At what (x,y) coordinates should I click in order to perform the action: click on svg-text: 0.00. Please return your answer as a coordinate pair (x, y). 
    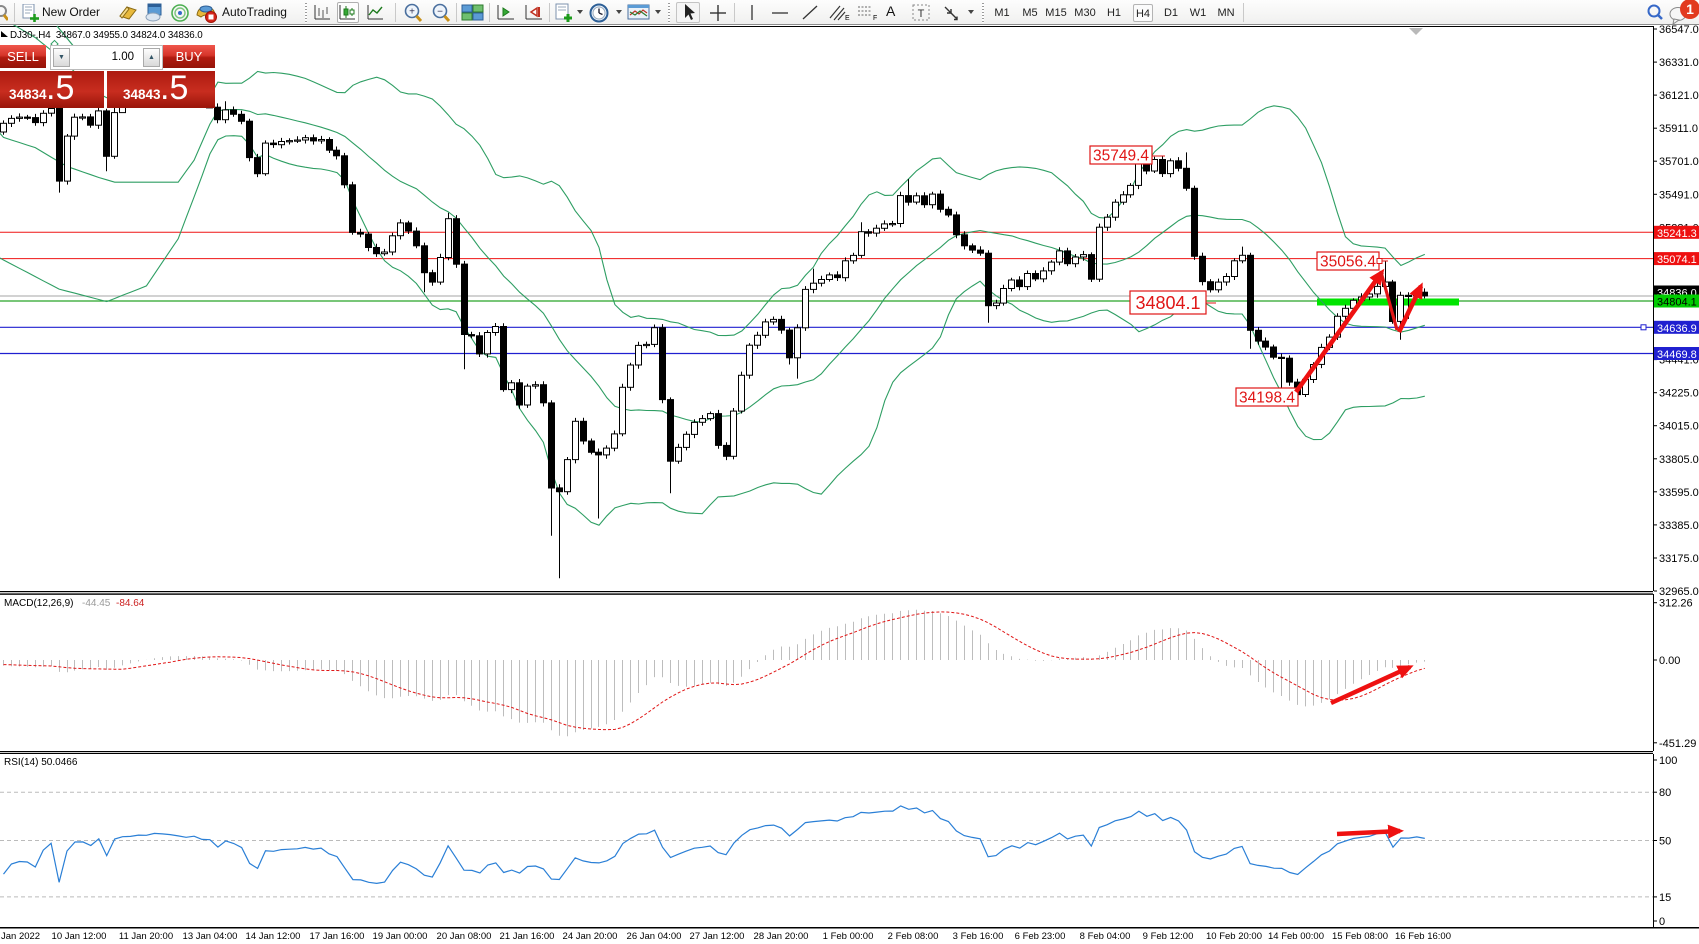
    Looking at the image, I should click on (1669, 661).